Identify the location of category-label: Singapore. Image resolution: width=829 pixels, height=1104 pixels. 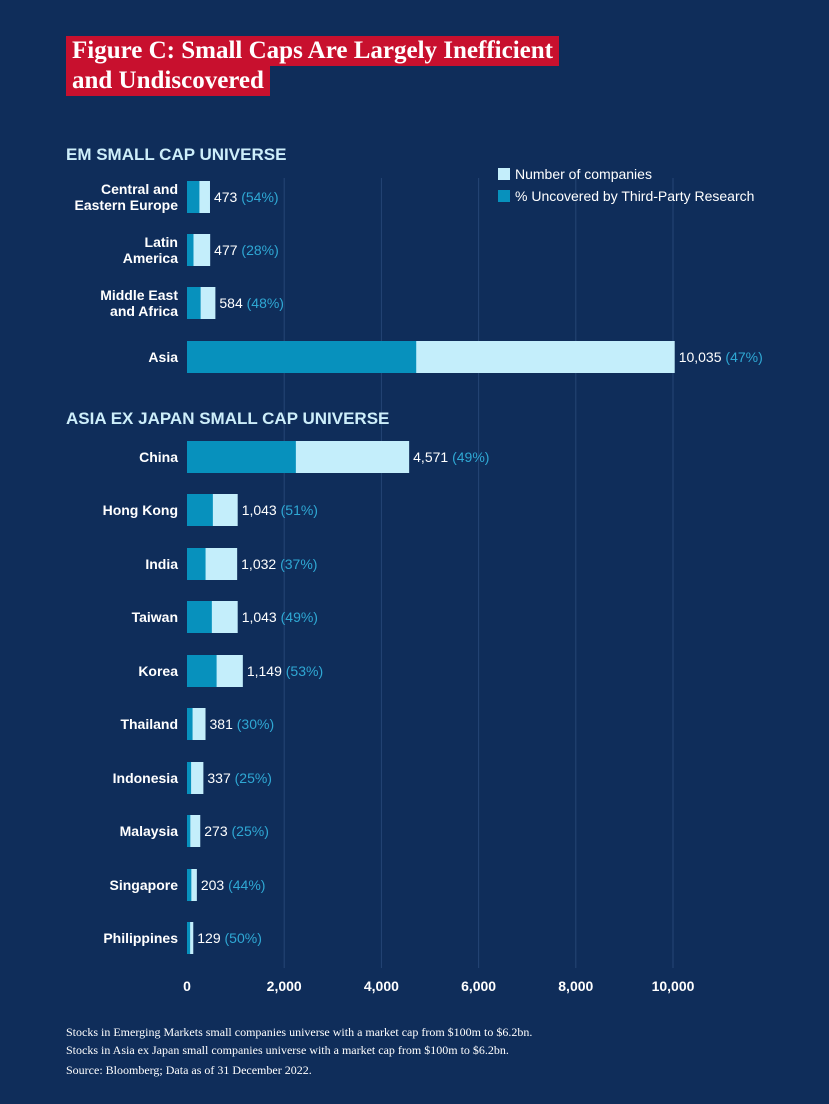
(144, 885).